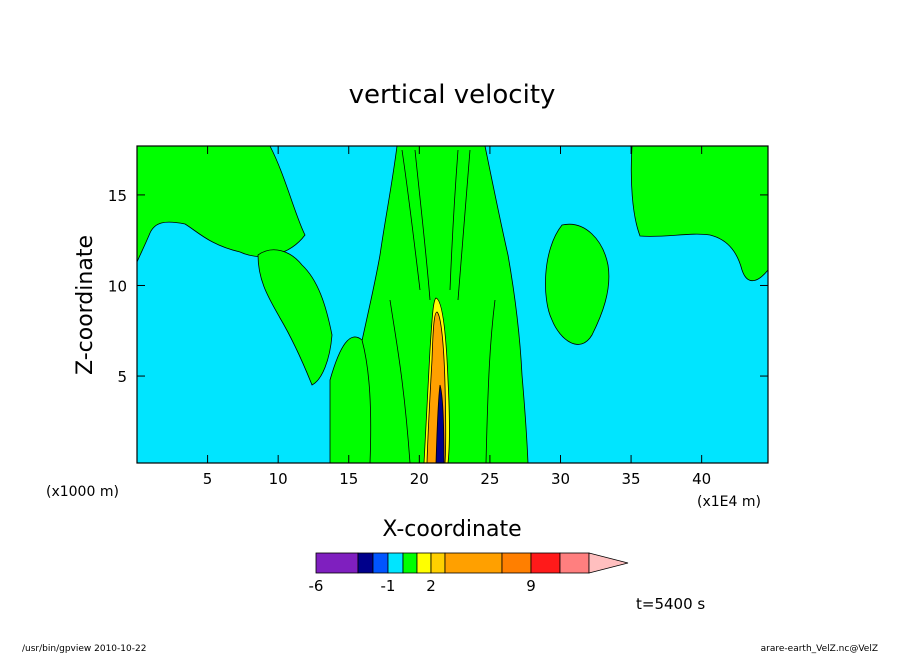  What do you see at coordinates (85, 305) in the screenshot?
I see `y-axis-label: Z-coordinate` at bounding box center [85, 305].